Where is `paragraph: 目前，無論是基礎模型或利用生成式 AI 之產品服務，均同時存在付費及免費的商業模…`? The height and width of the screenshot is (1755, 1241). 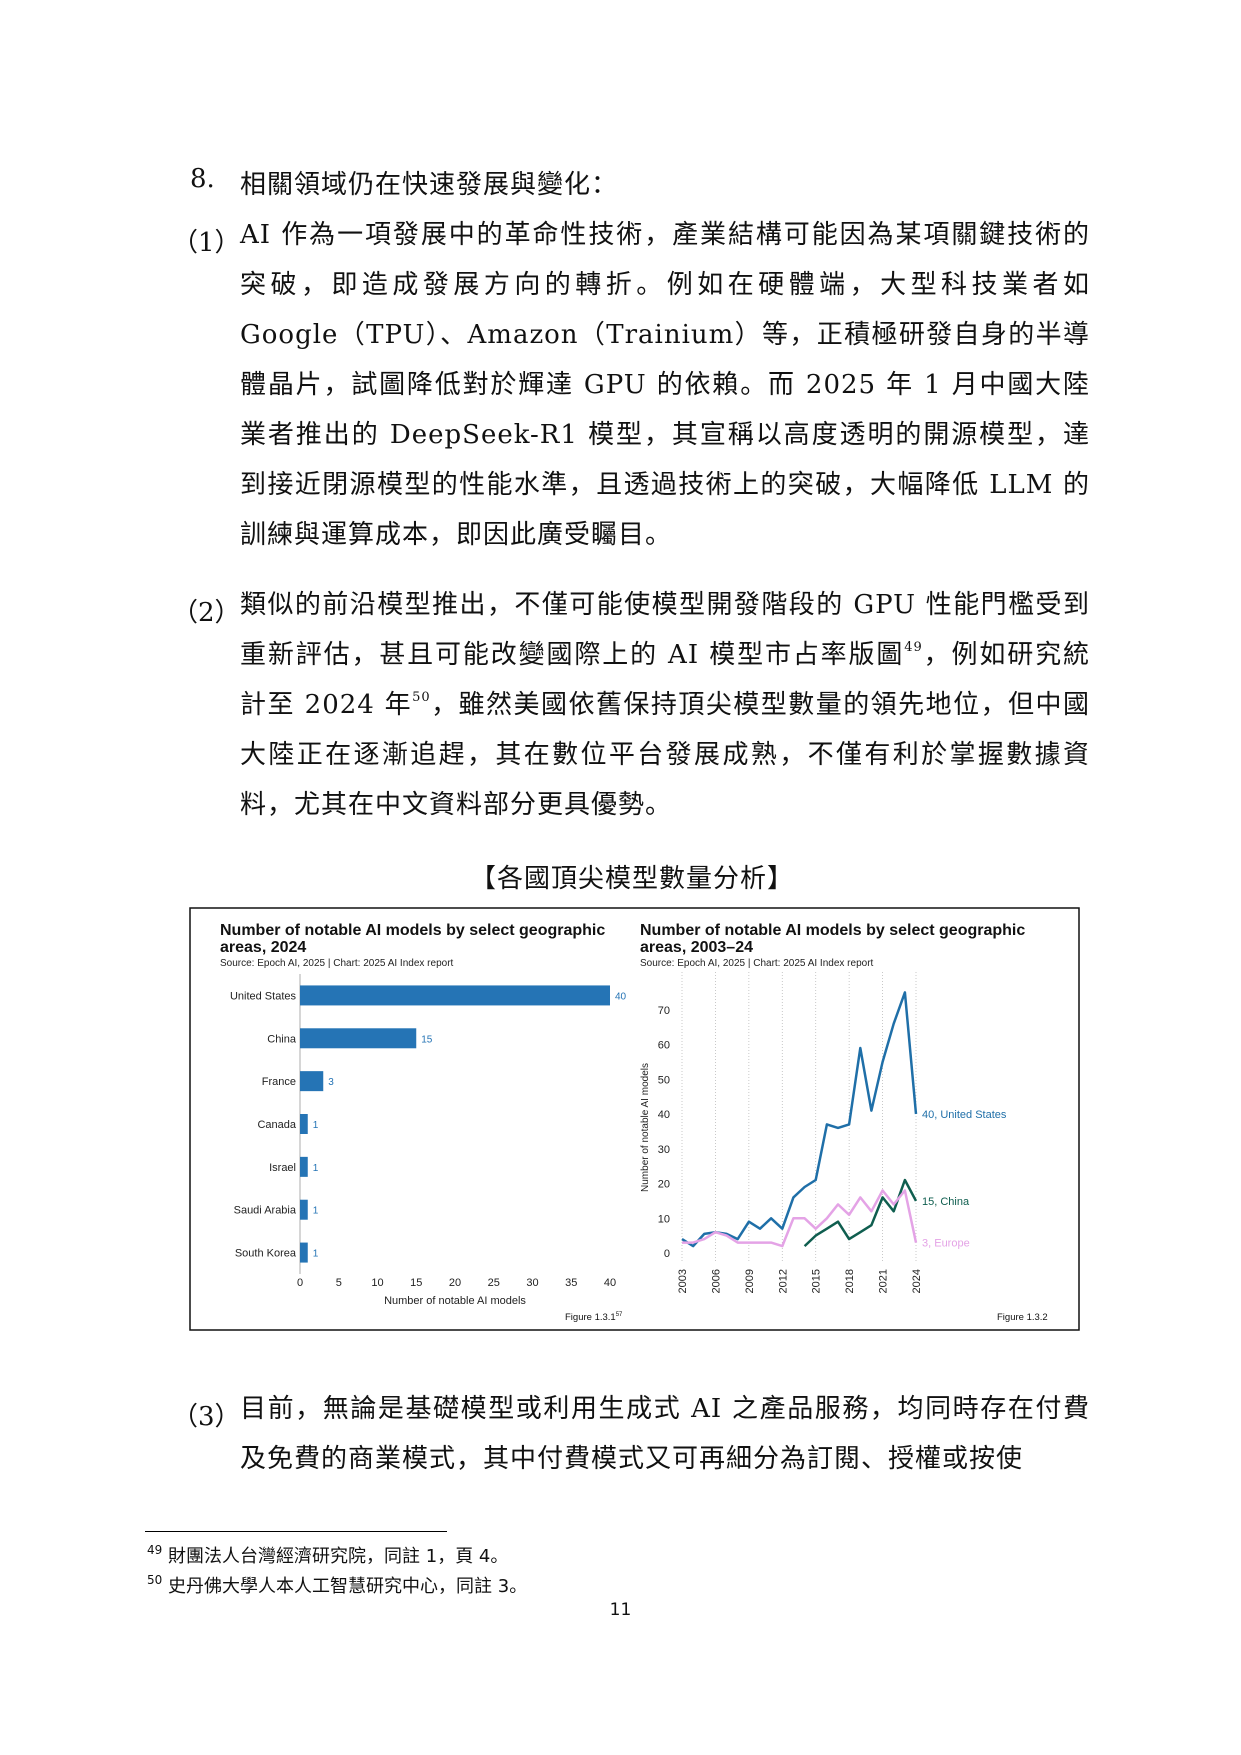
paragraph: 目前，無論是基礎模型或利用生成式 AI 之產品服務，均同時存在付費及免費的商業模… is located at coordinates (665, 1434).